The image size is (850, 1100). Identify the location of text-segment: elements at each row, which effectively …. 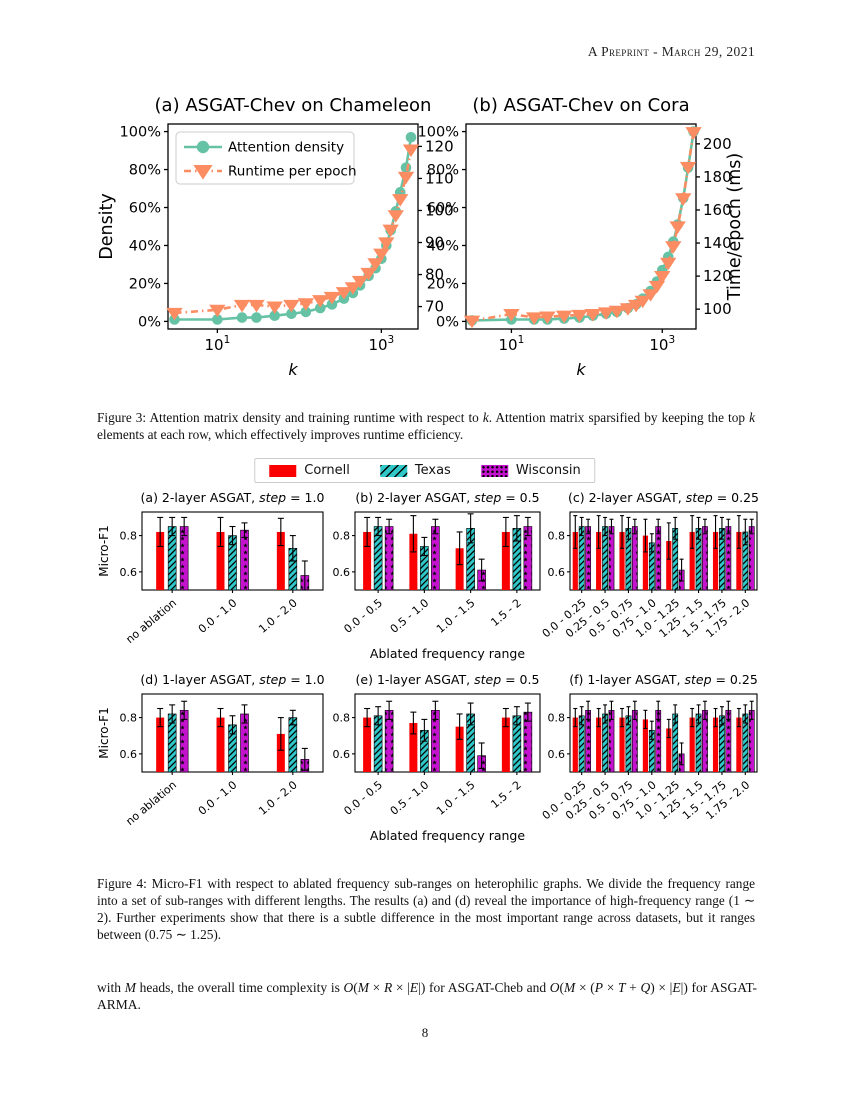
(280, 435).